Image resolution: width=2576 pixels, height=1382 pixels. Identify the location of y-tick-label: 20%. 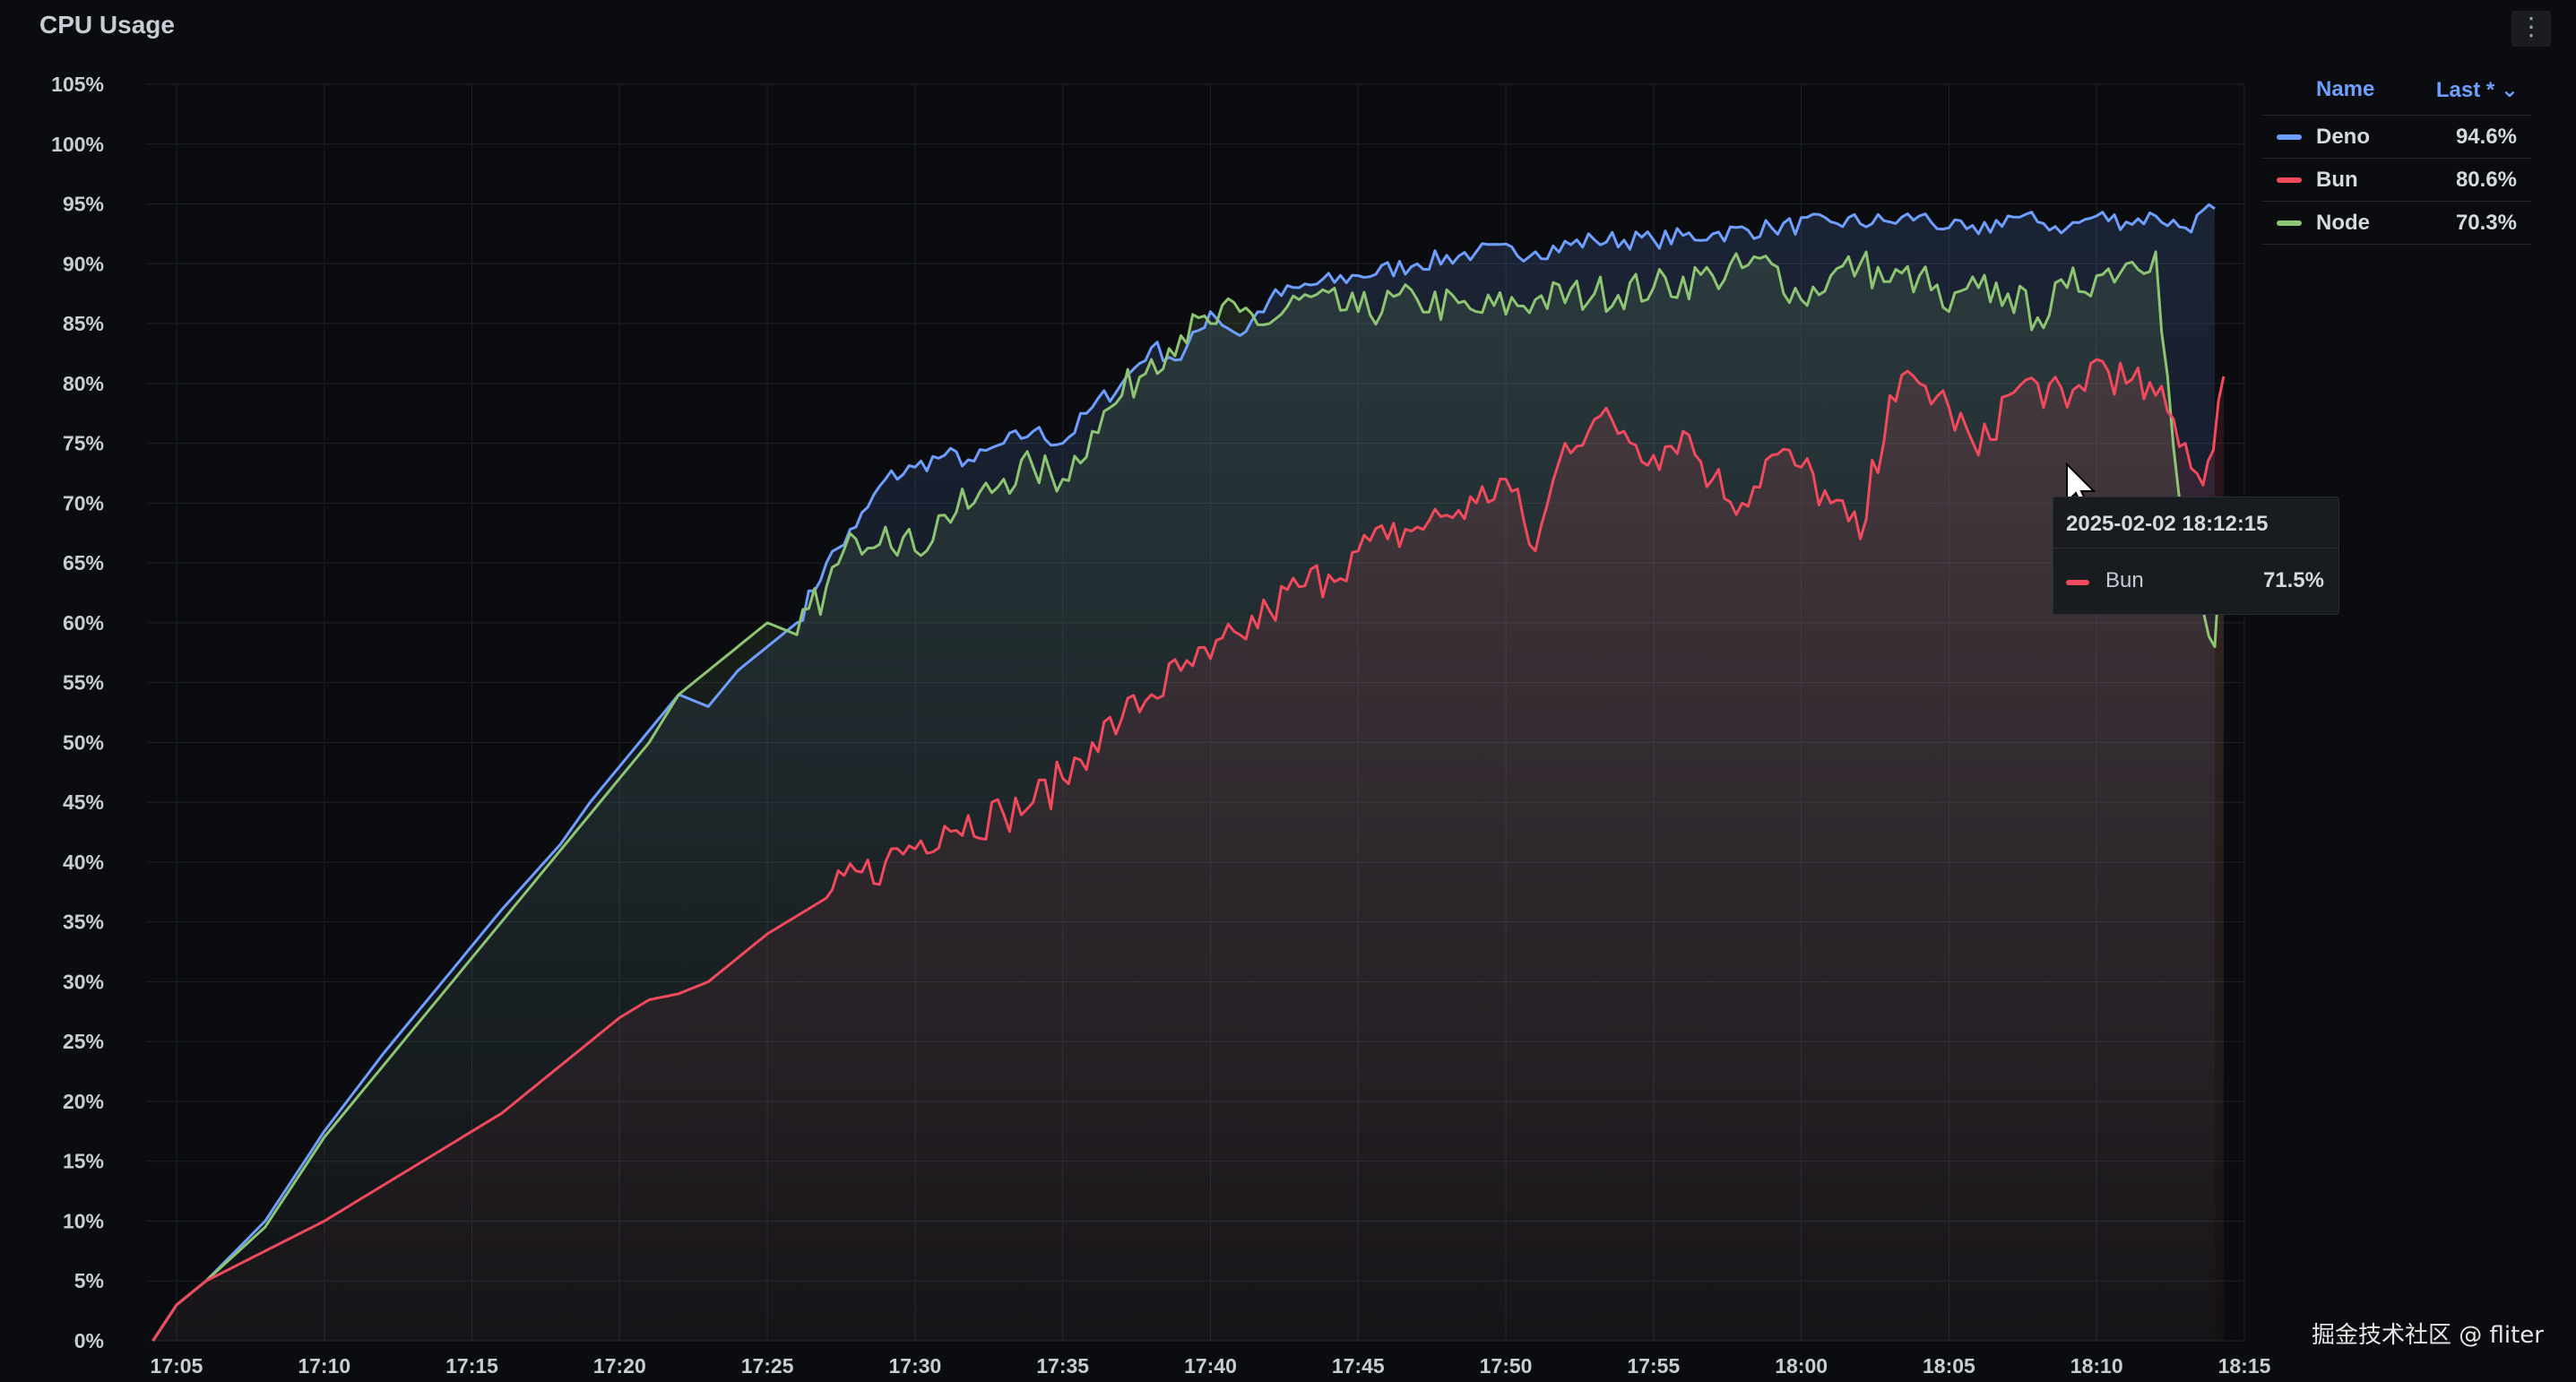
(83, 1101).